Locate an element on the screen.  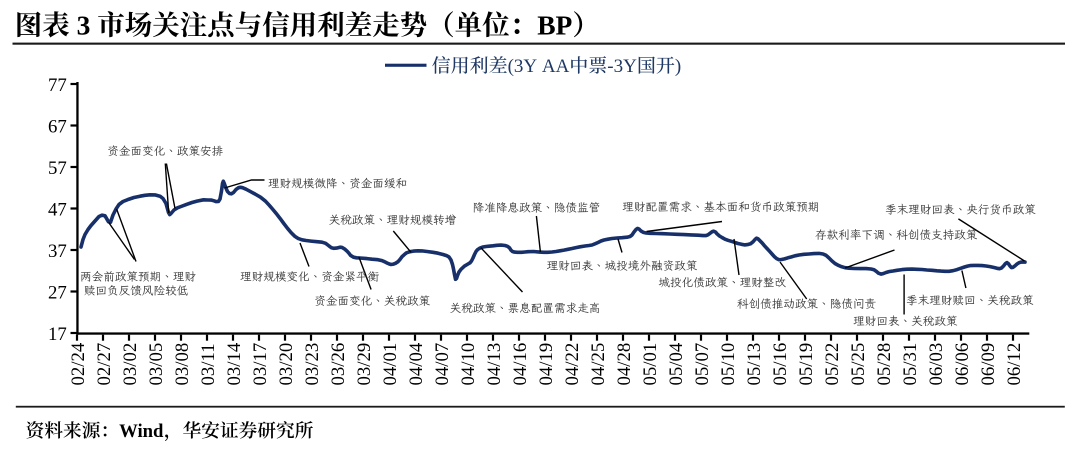
svg-text: 06/06 is located at coordinates (962, 364).